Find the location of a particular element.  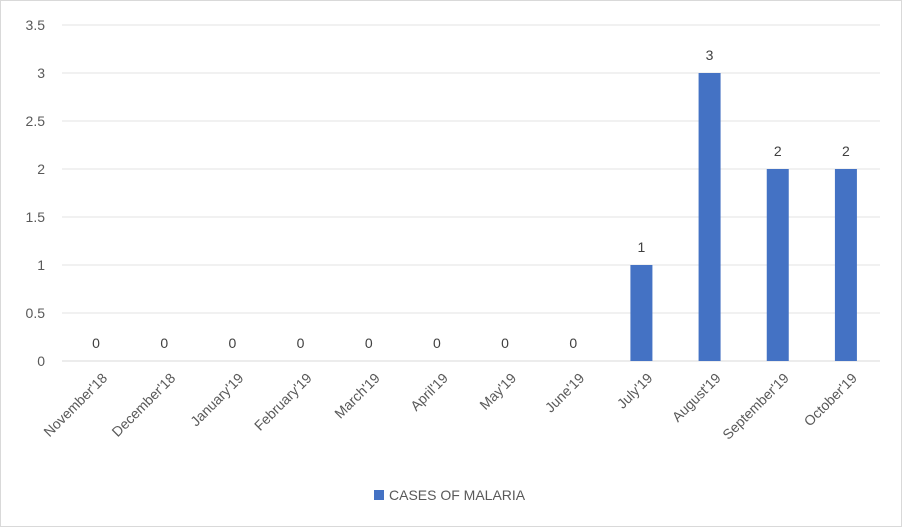

x-tick-label: June'19 is located at coordinates (565, 393).